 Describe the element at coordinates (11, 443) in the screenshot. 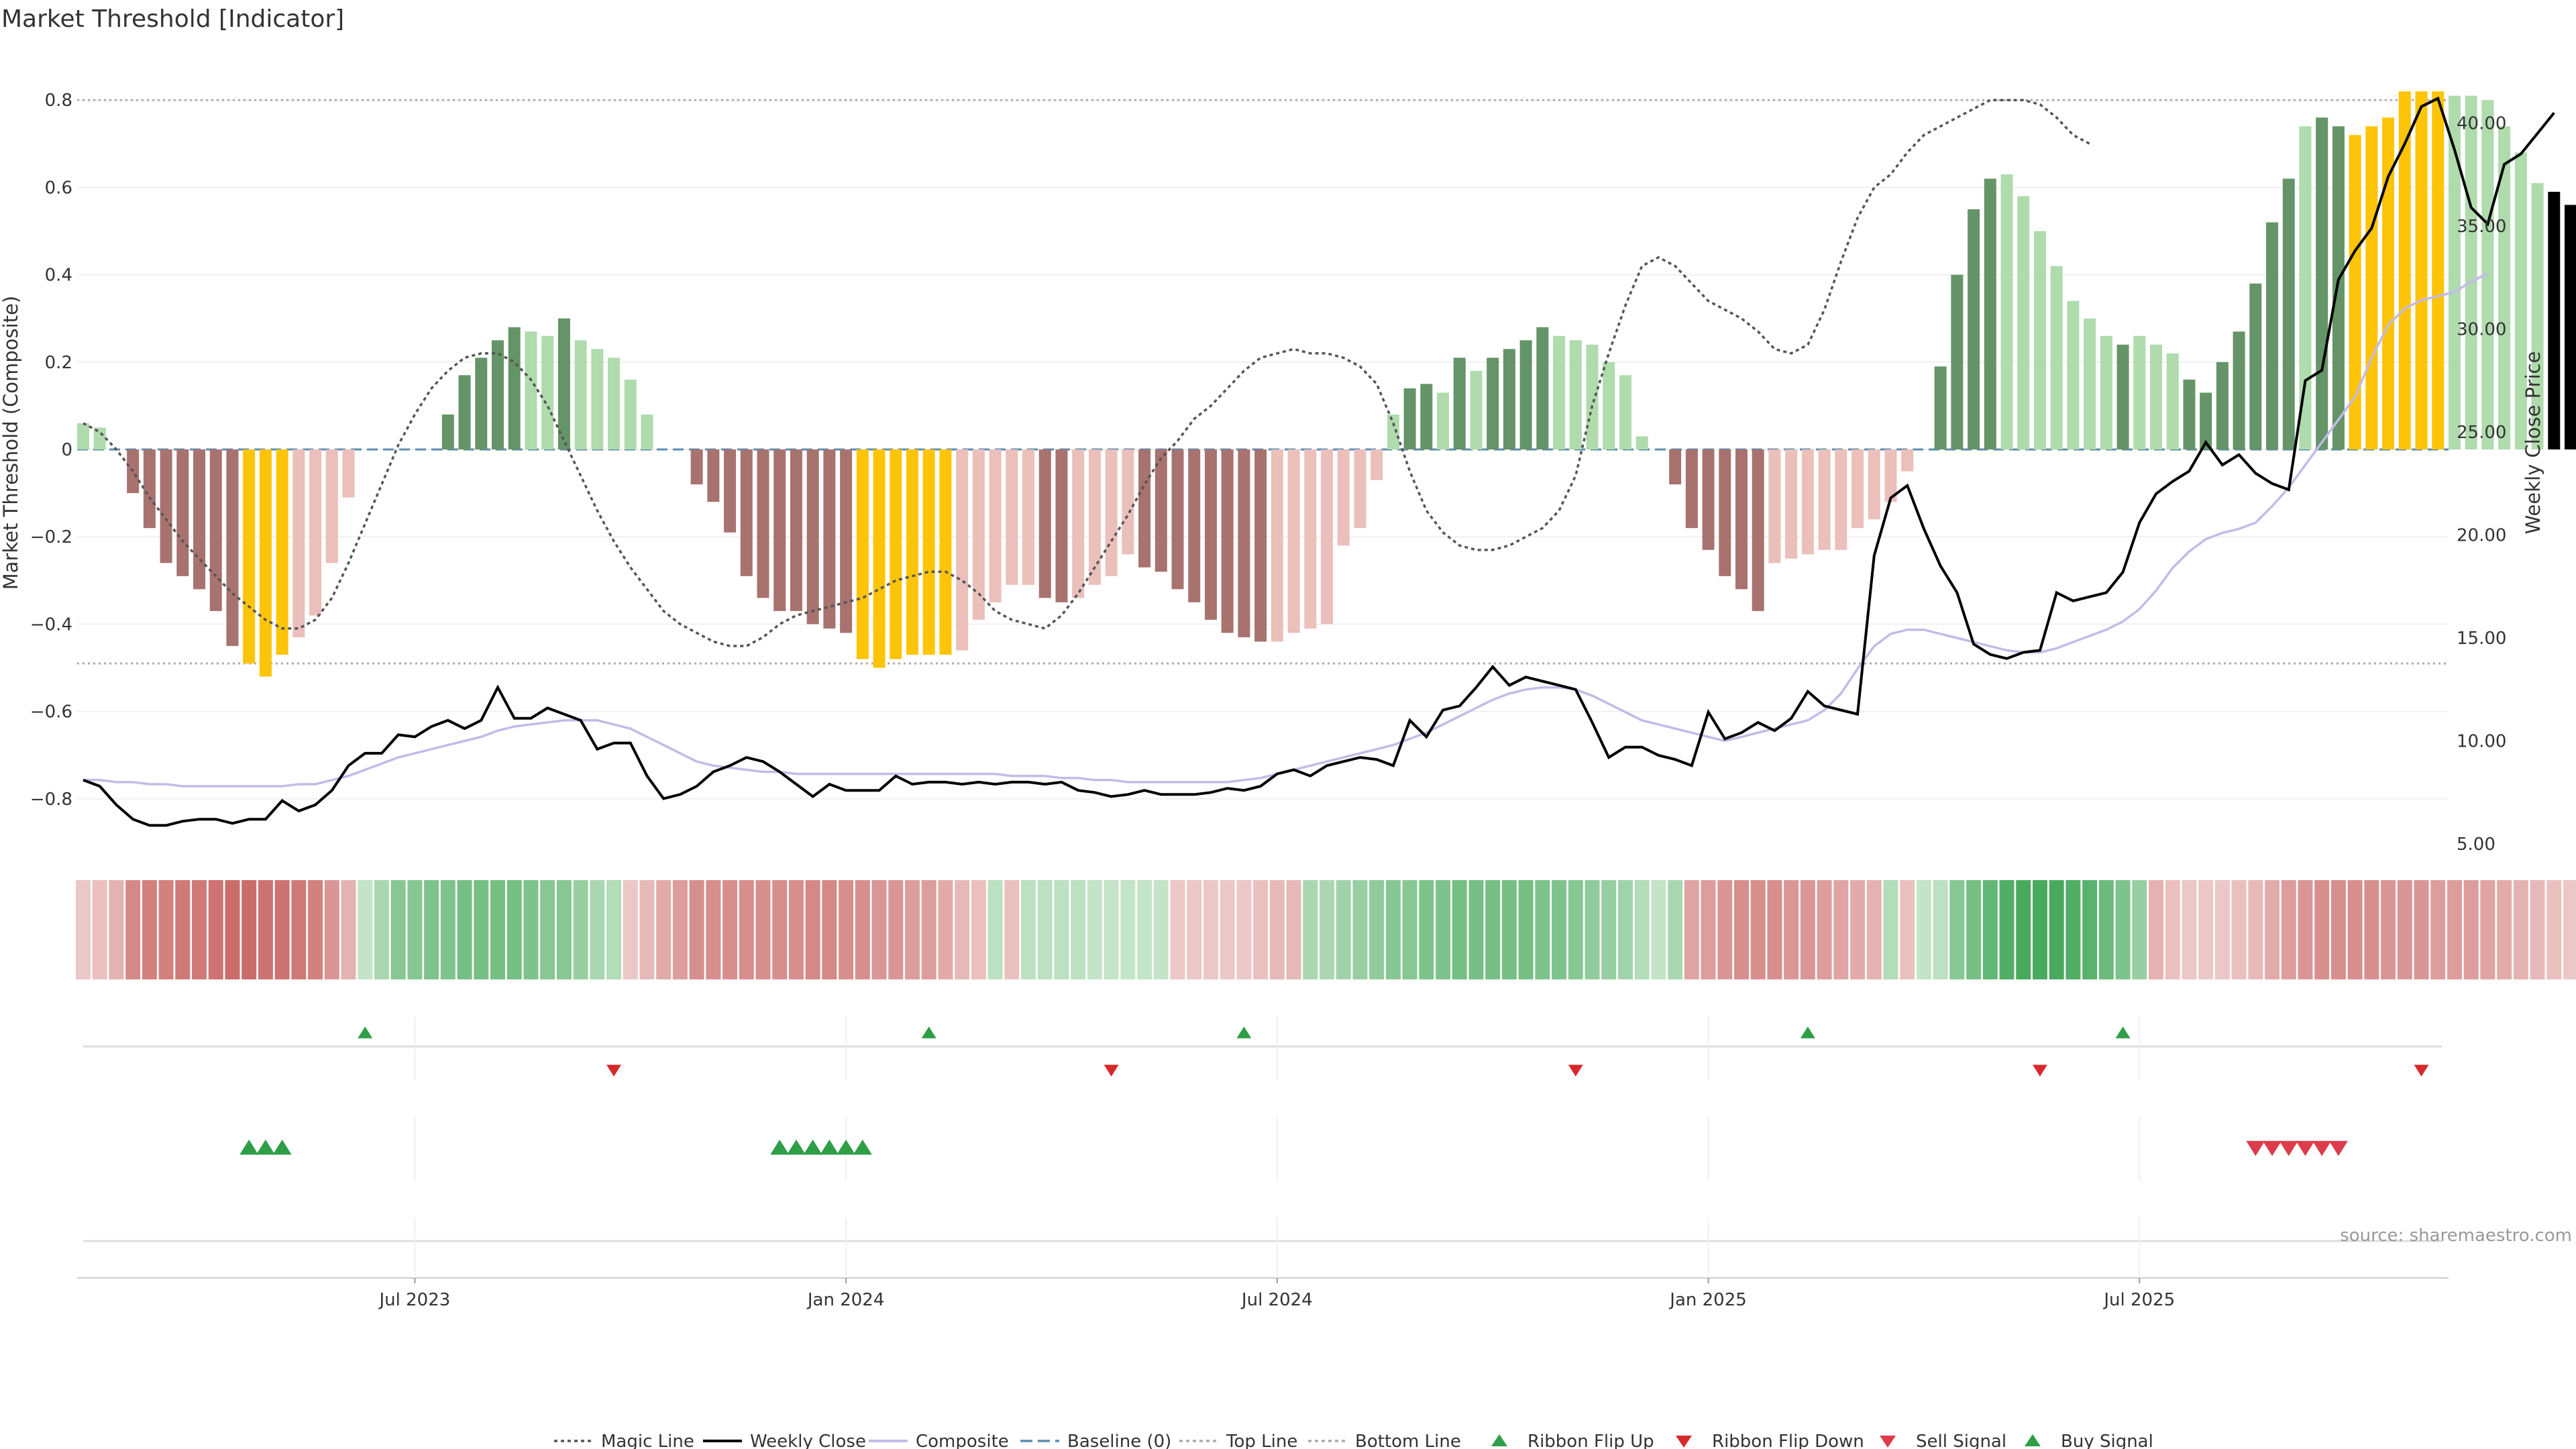

I see `left-axis-label: Market Threshold (Composite)` at that location.